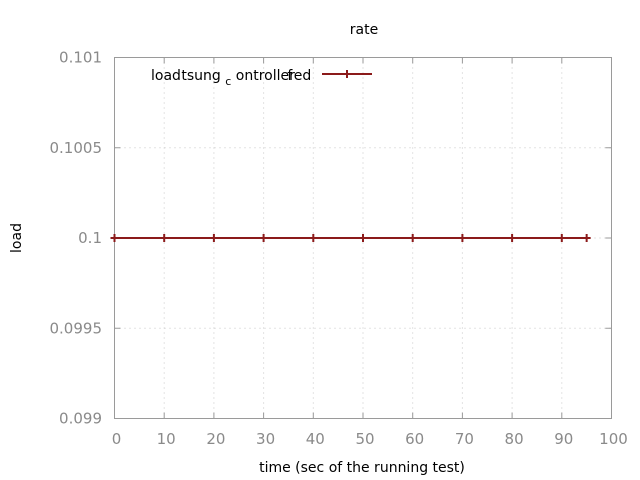 The image size is (640, 480). I want to click on legend-label: load tsung c ontroller f ed, so click(231, 78).